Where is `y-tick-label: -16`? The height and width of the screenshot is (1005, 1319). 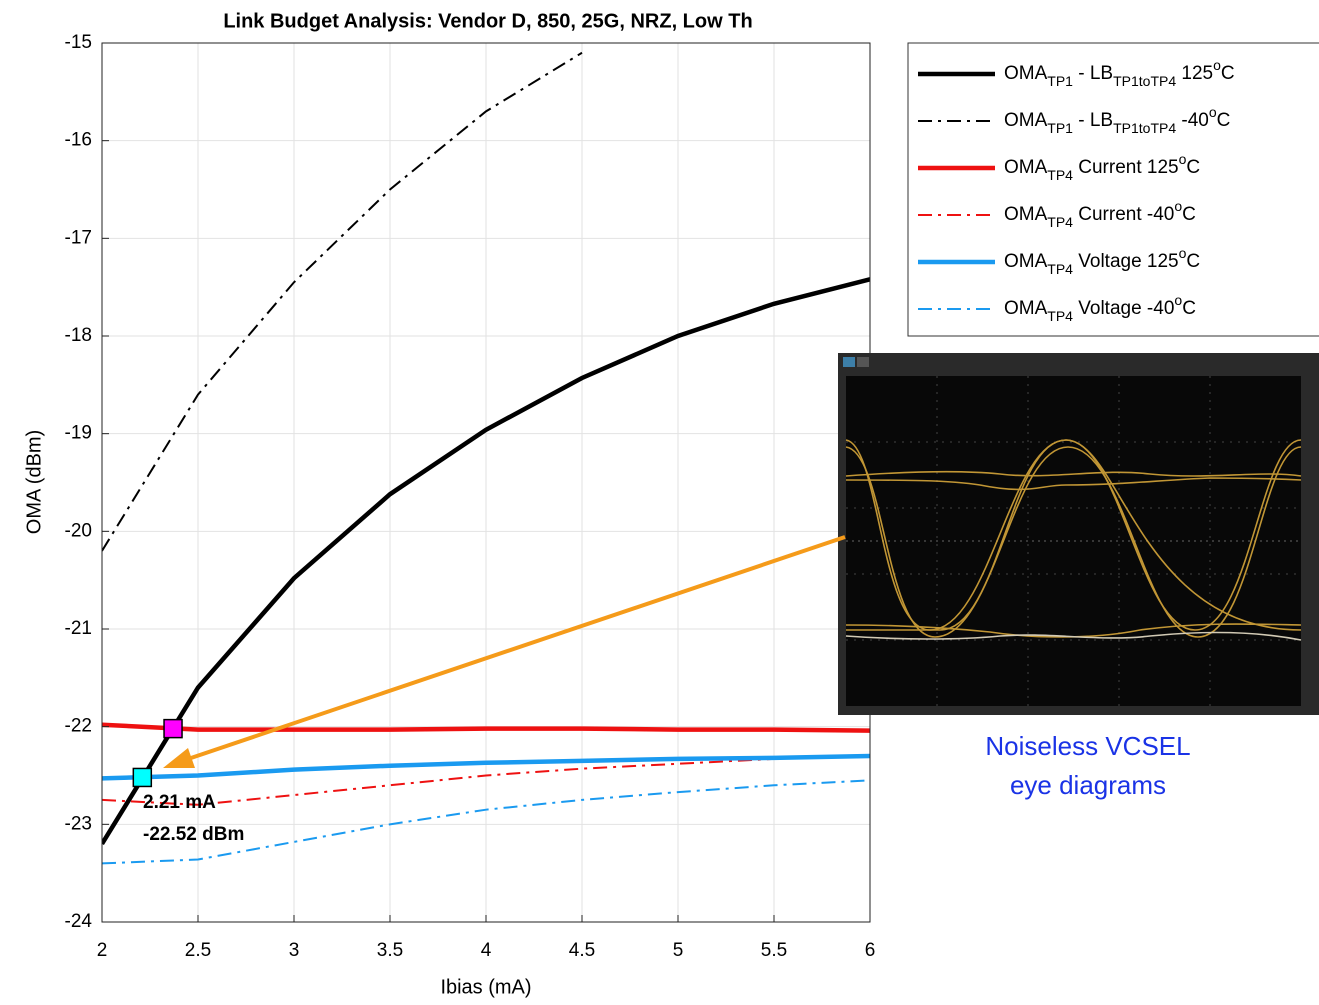
y-tick-label: -16 is located at coordinates (78, 140).